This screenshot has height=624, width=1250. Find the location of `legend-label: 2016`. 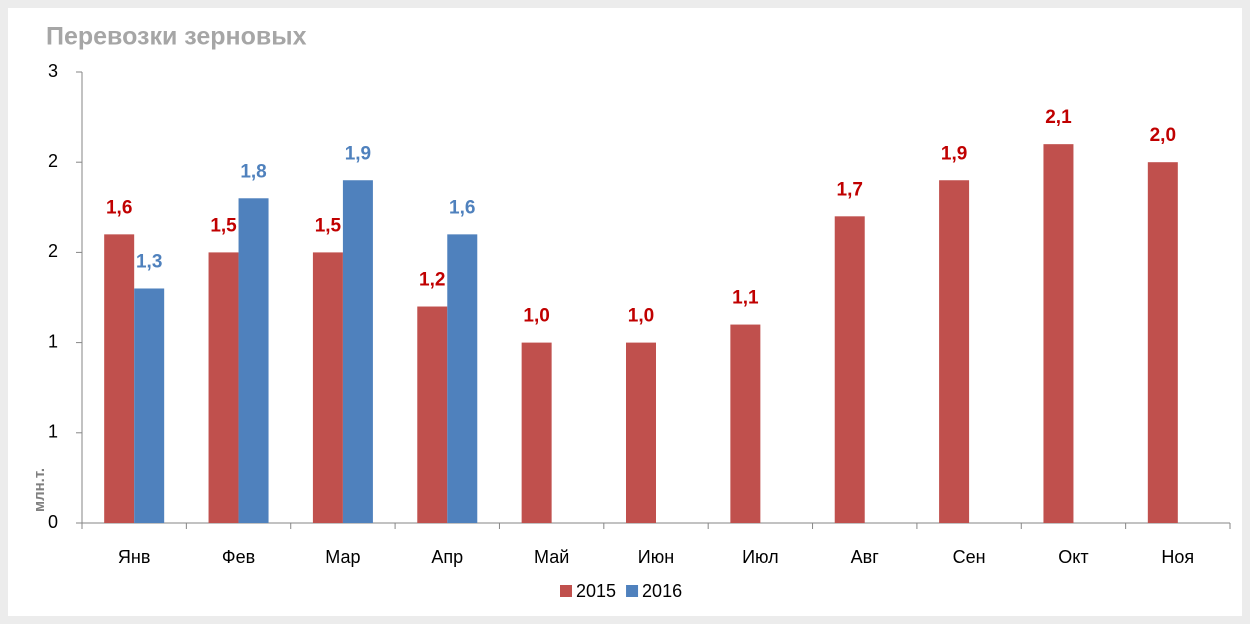

legend-label: 2016 is located at coordinates (662, 591).